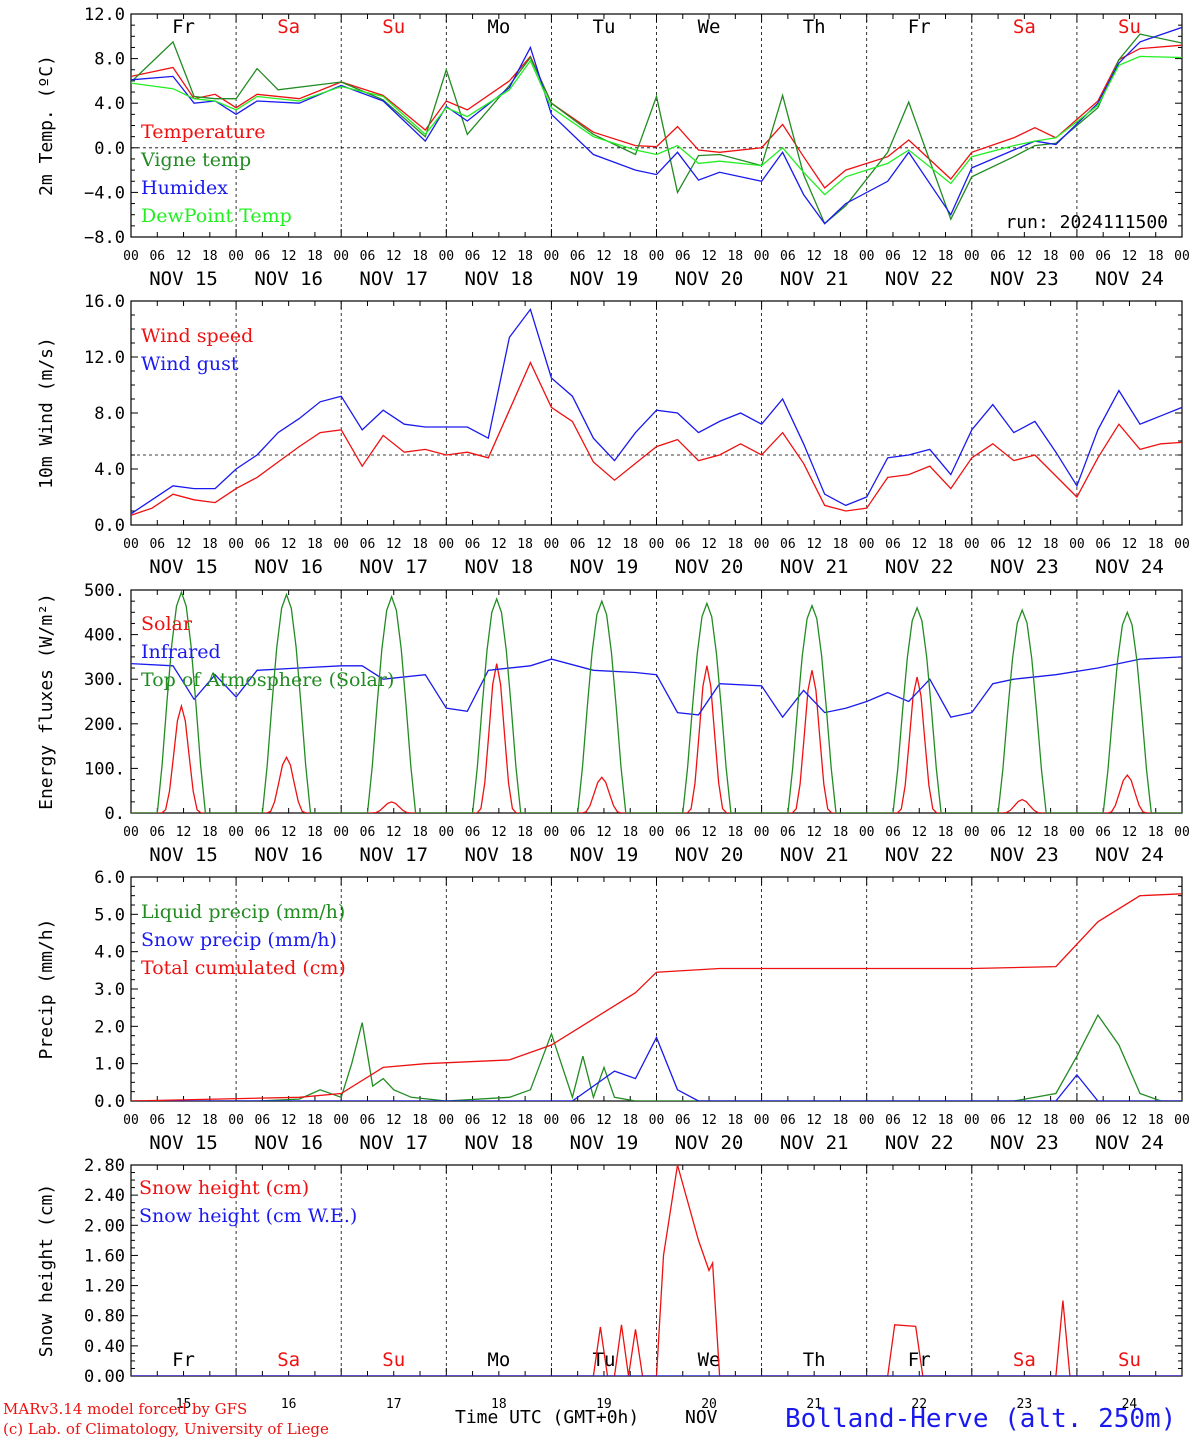 The width and height of the screenshot is (1194, 1440). Describe the element at coordinates (1024, 1143) in the screenshot. I see `day-label: NOV 23` at that location.